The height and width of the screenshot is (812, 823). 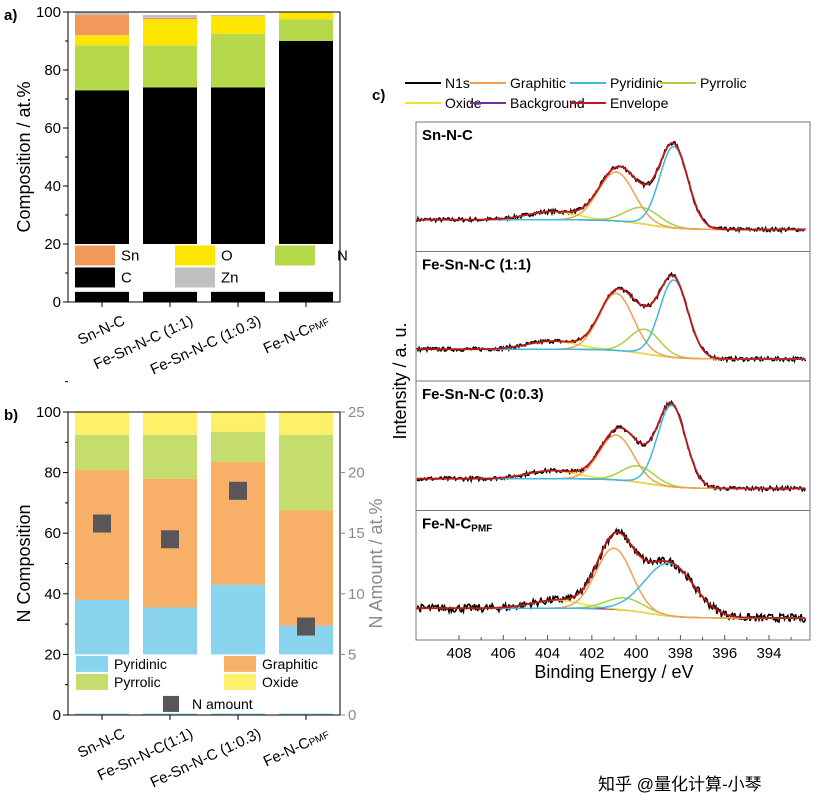 What do you see at coordinates (378, 95) in the screenshot?
I see `panel-label: c)` at bounding box center [378, 95].